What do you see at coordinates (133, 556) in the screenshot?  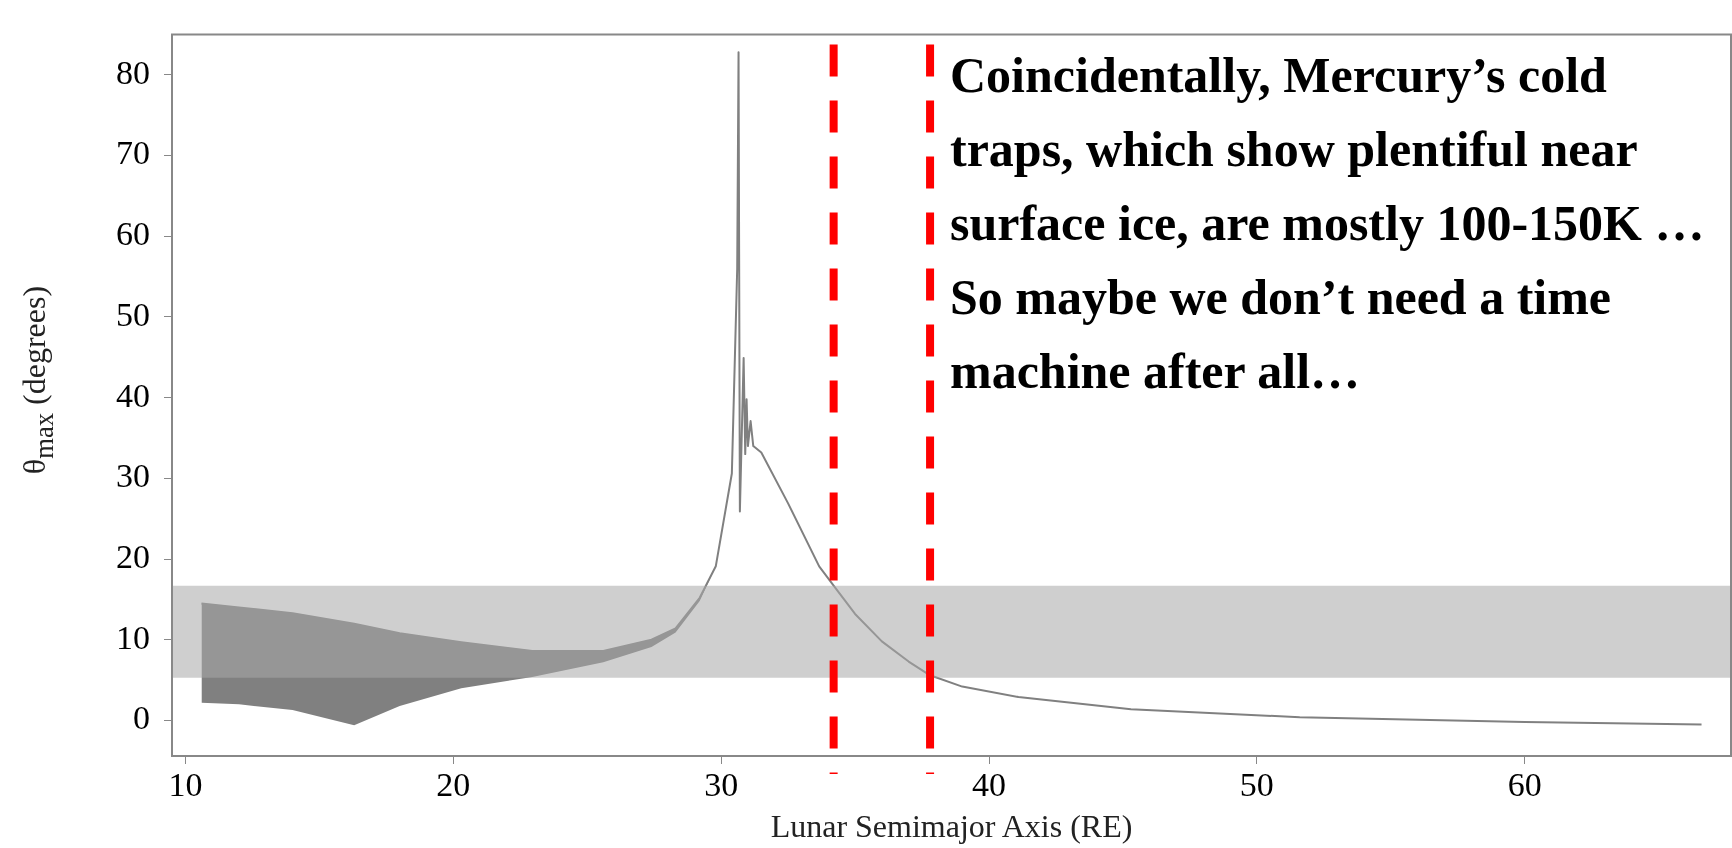 I see `y-tick-label: 20` at bounding box center [133, 556].